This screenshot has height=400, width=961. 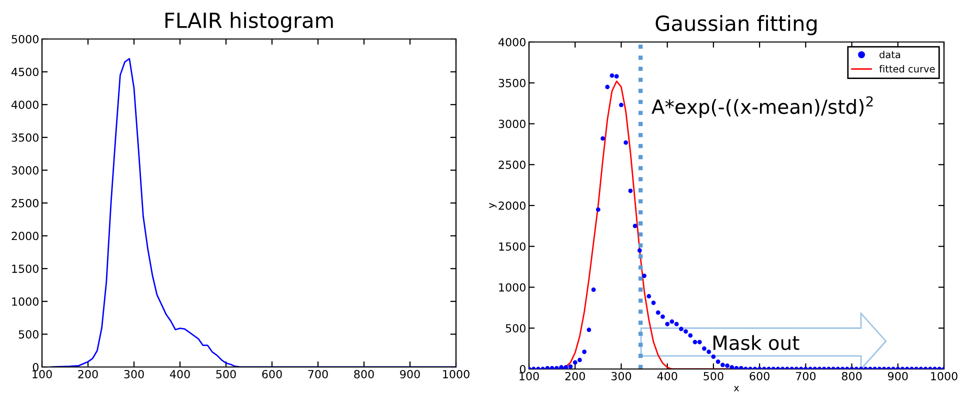 I want to click on chart-title: Gaussian fitting, so click(x=736, y=25).